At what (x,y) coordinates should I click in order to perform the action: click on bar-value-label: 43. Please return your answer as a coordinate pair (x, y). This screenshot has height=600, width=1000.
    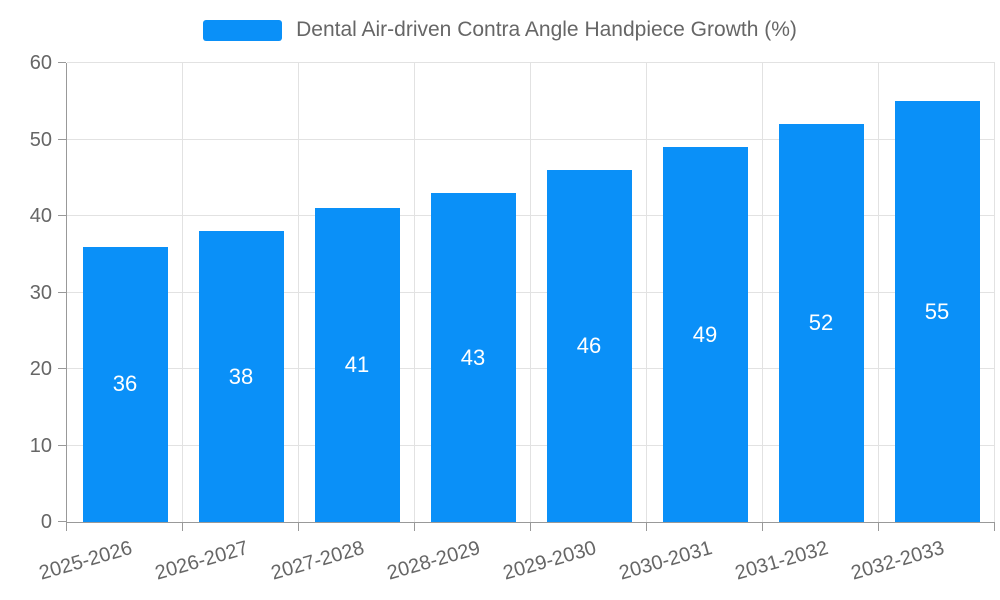
    Looking at the image, I should click on (473, 357).